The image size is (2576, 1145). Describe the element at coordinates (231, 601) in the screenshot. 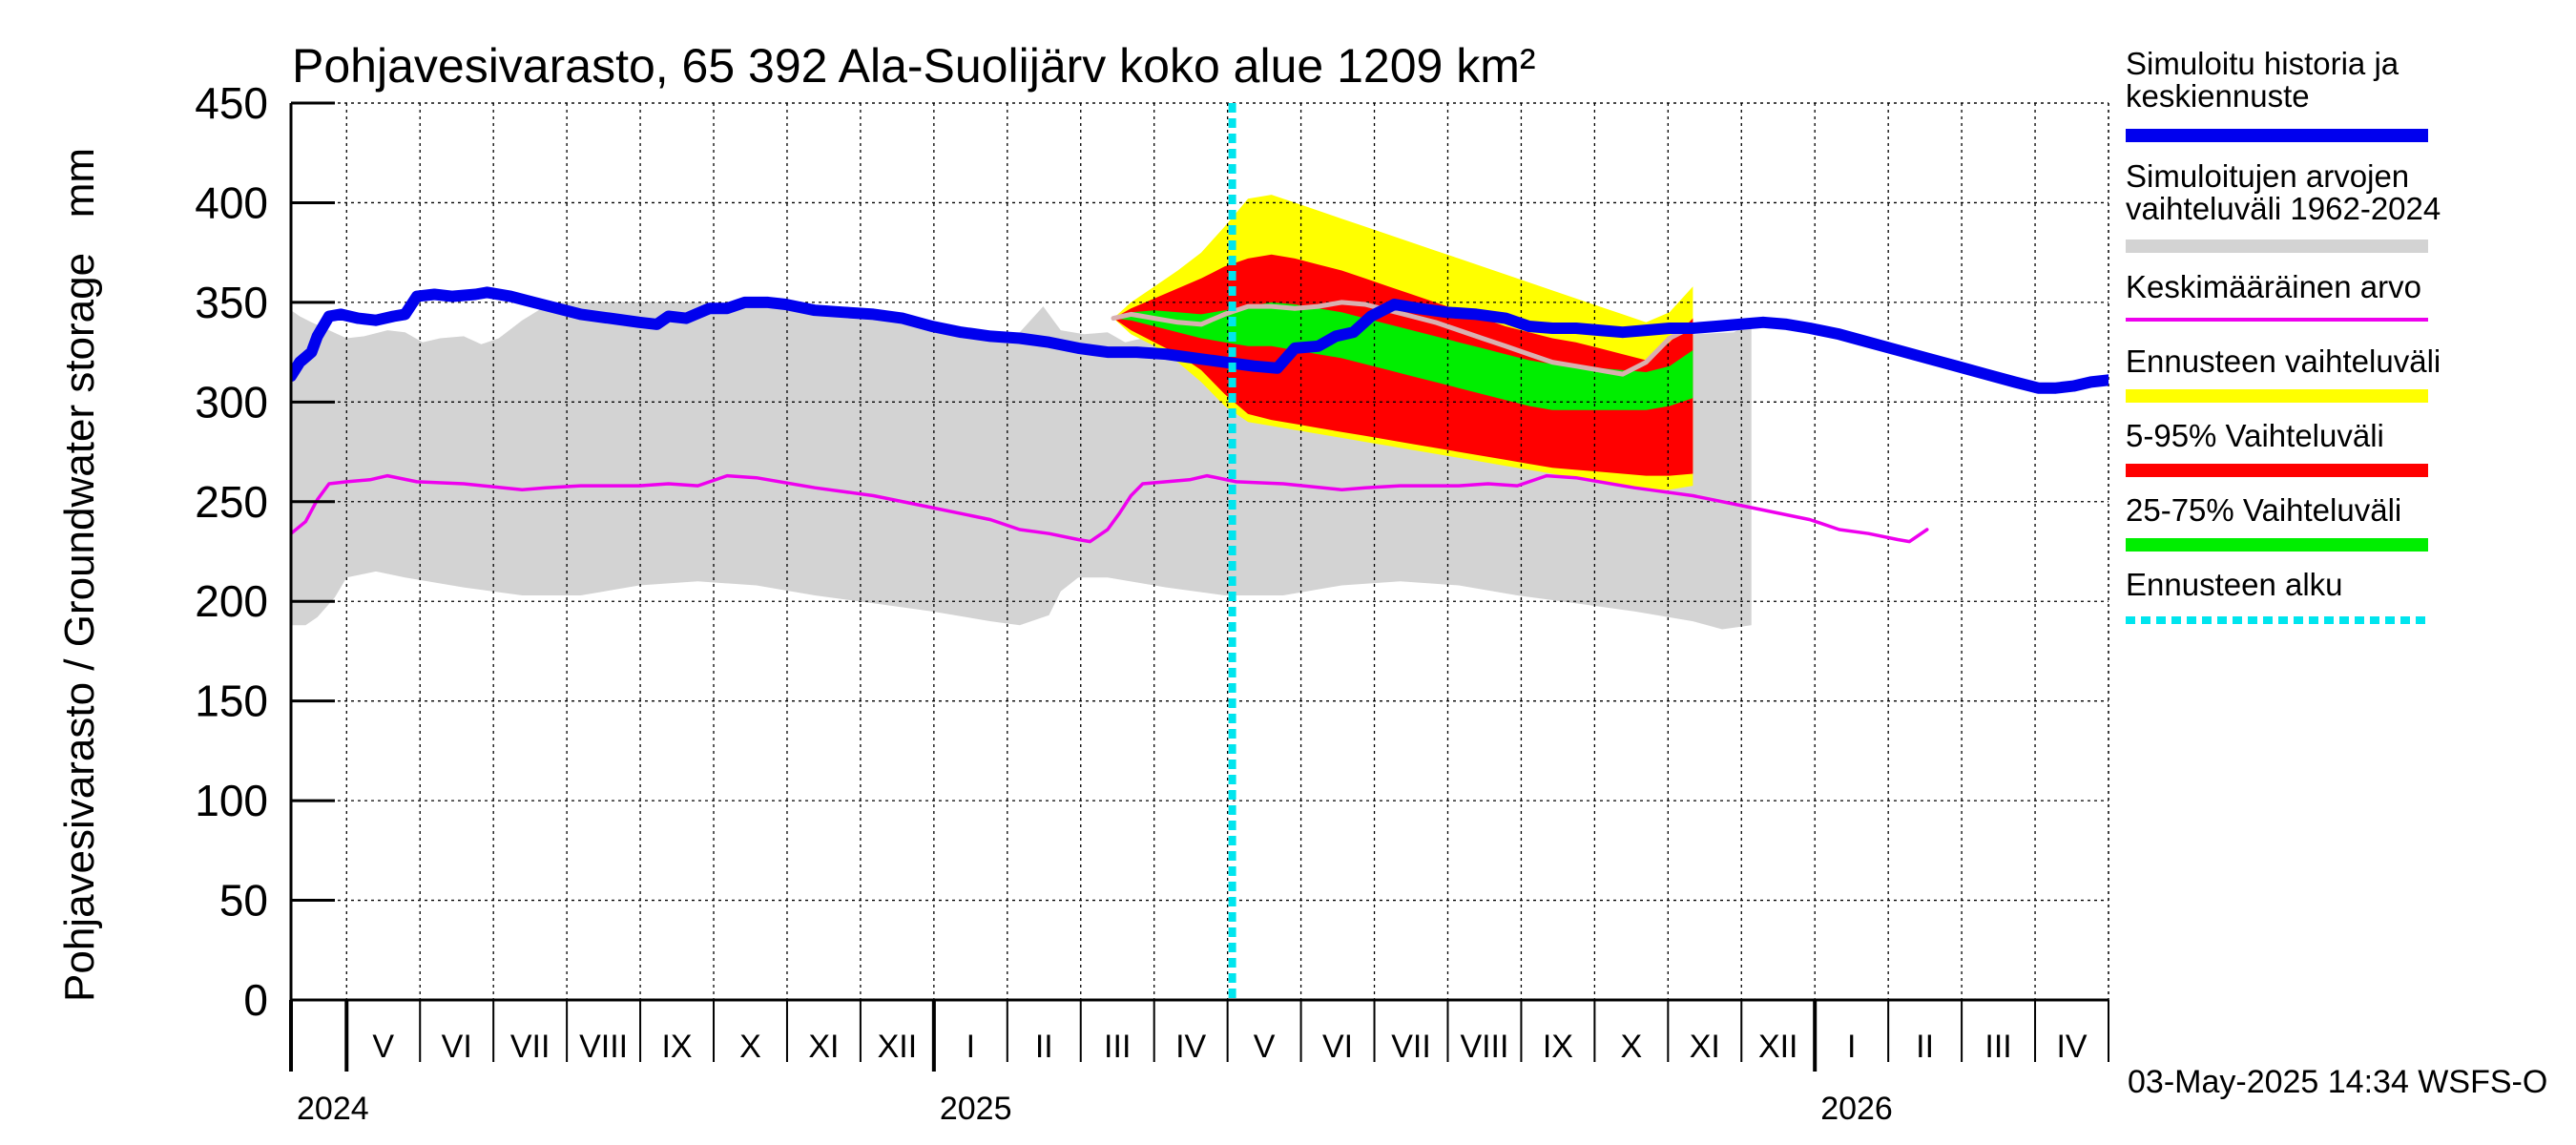

I see `y-tick-label: 200` at that location.